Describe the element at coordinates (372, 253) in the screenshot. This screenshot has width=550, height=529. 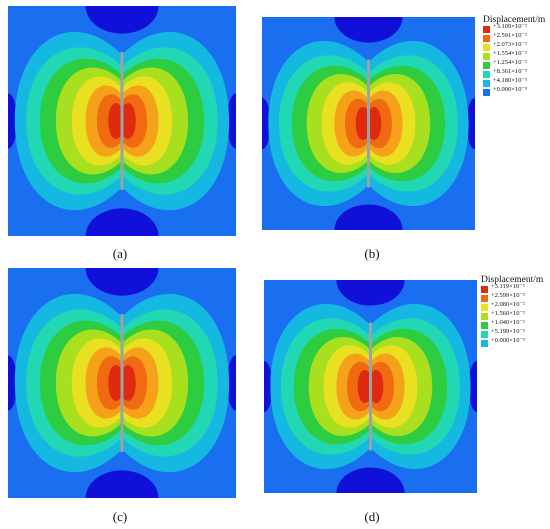
I see `caption-b: (b)` at that location.